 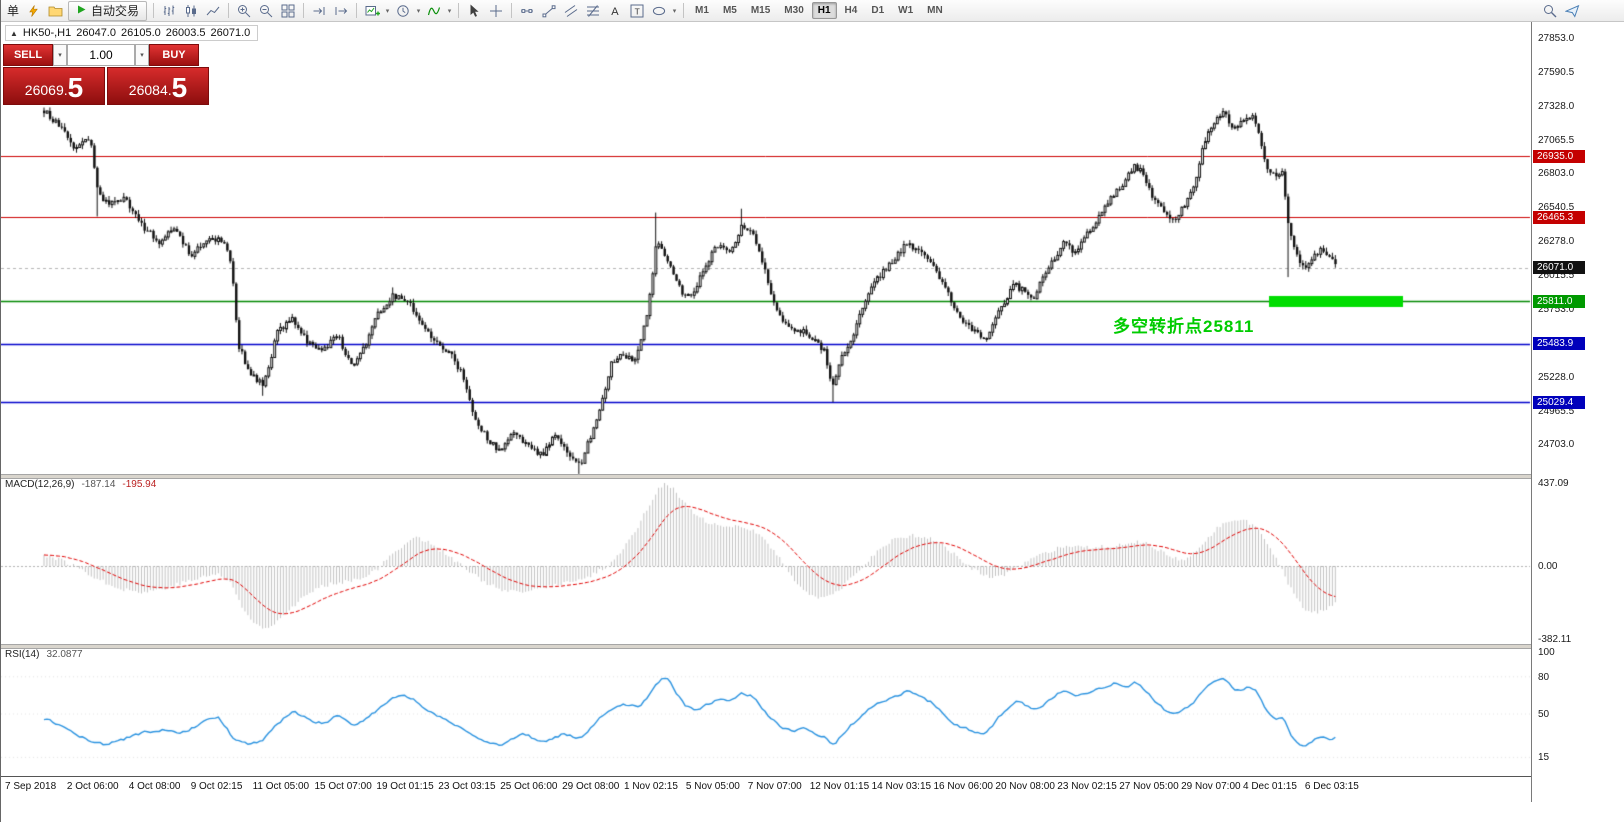 I want to click on label-tool-icon: T, so click(x=637, y=11).